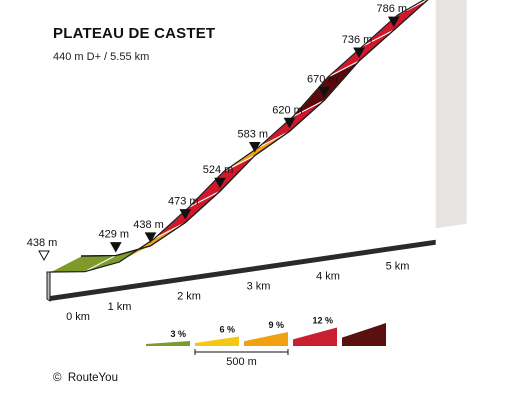  Describe the element at coordinates (189, 297) in the screenshot. I see `distance-tick-label: 2 km` at that location.